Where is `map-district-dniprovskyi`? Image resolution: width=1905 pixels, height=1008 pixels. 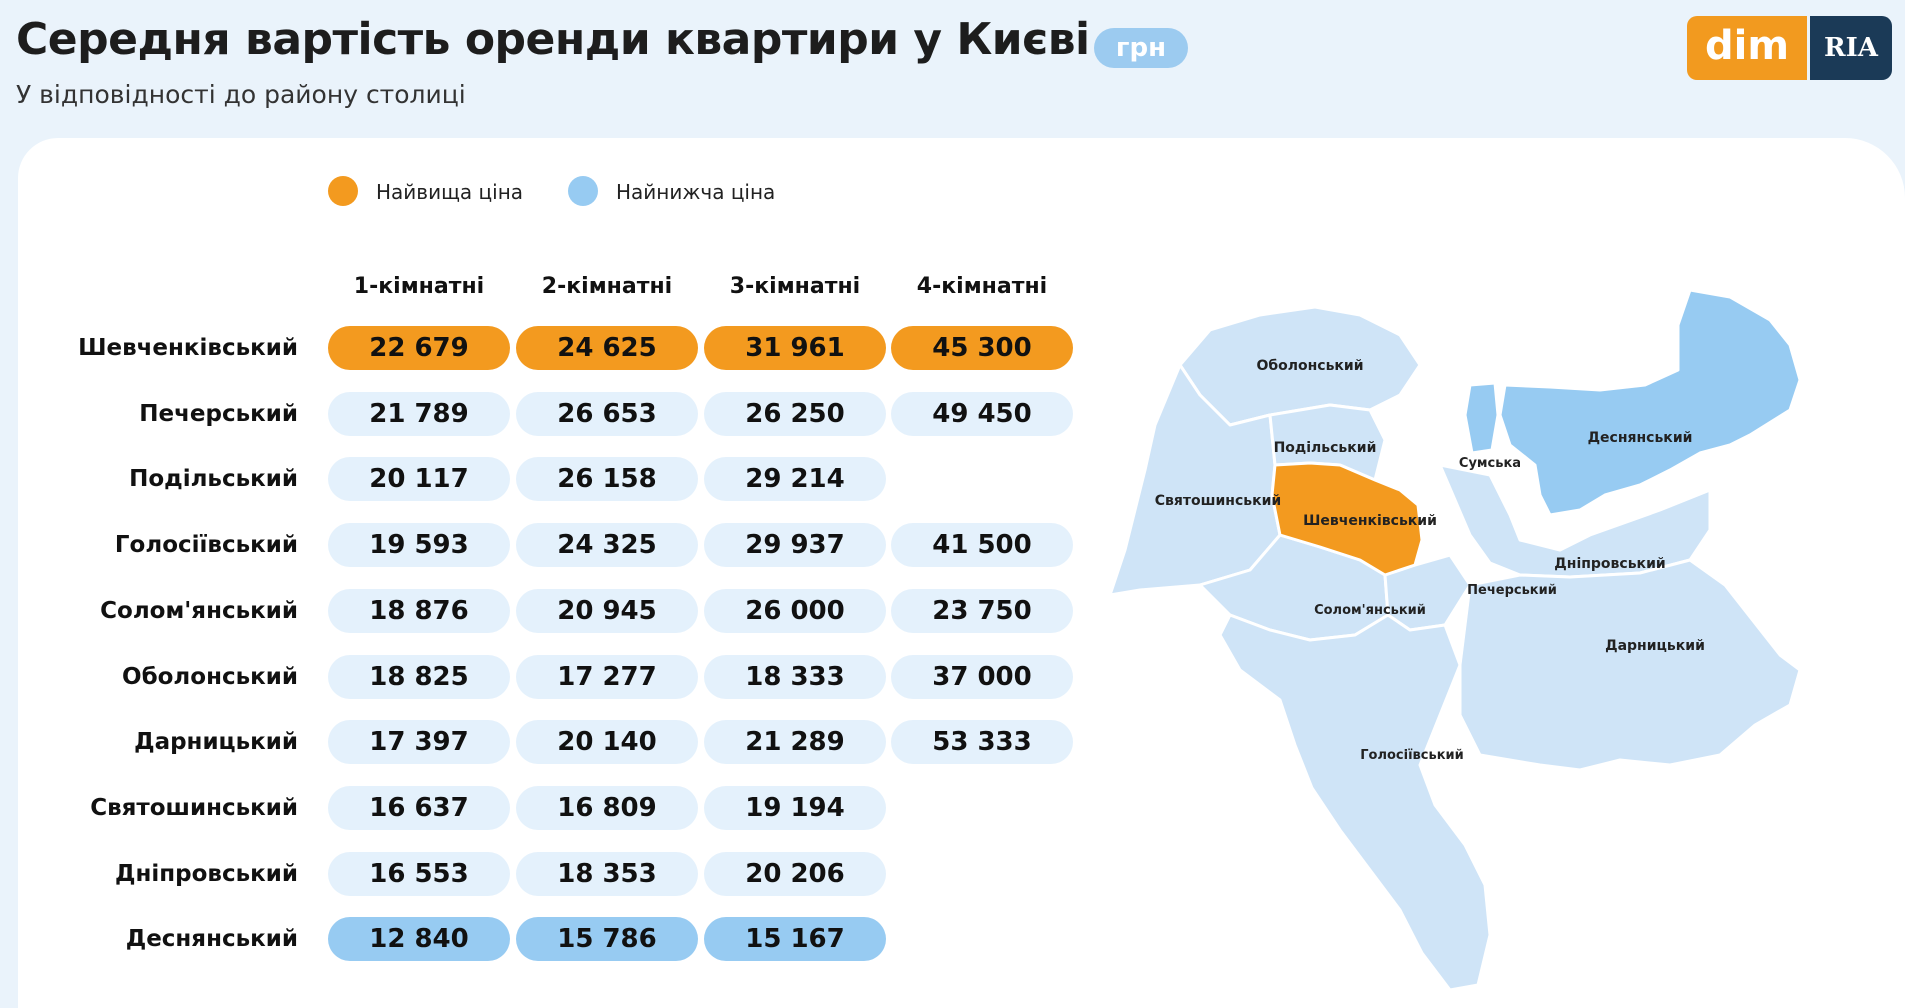
map-district-dniprovskyi is located at coordinates (1575, 521).